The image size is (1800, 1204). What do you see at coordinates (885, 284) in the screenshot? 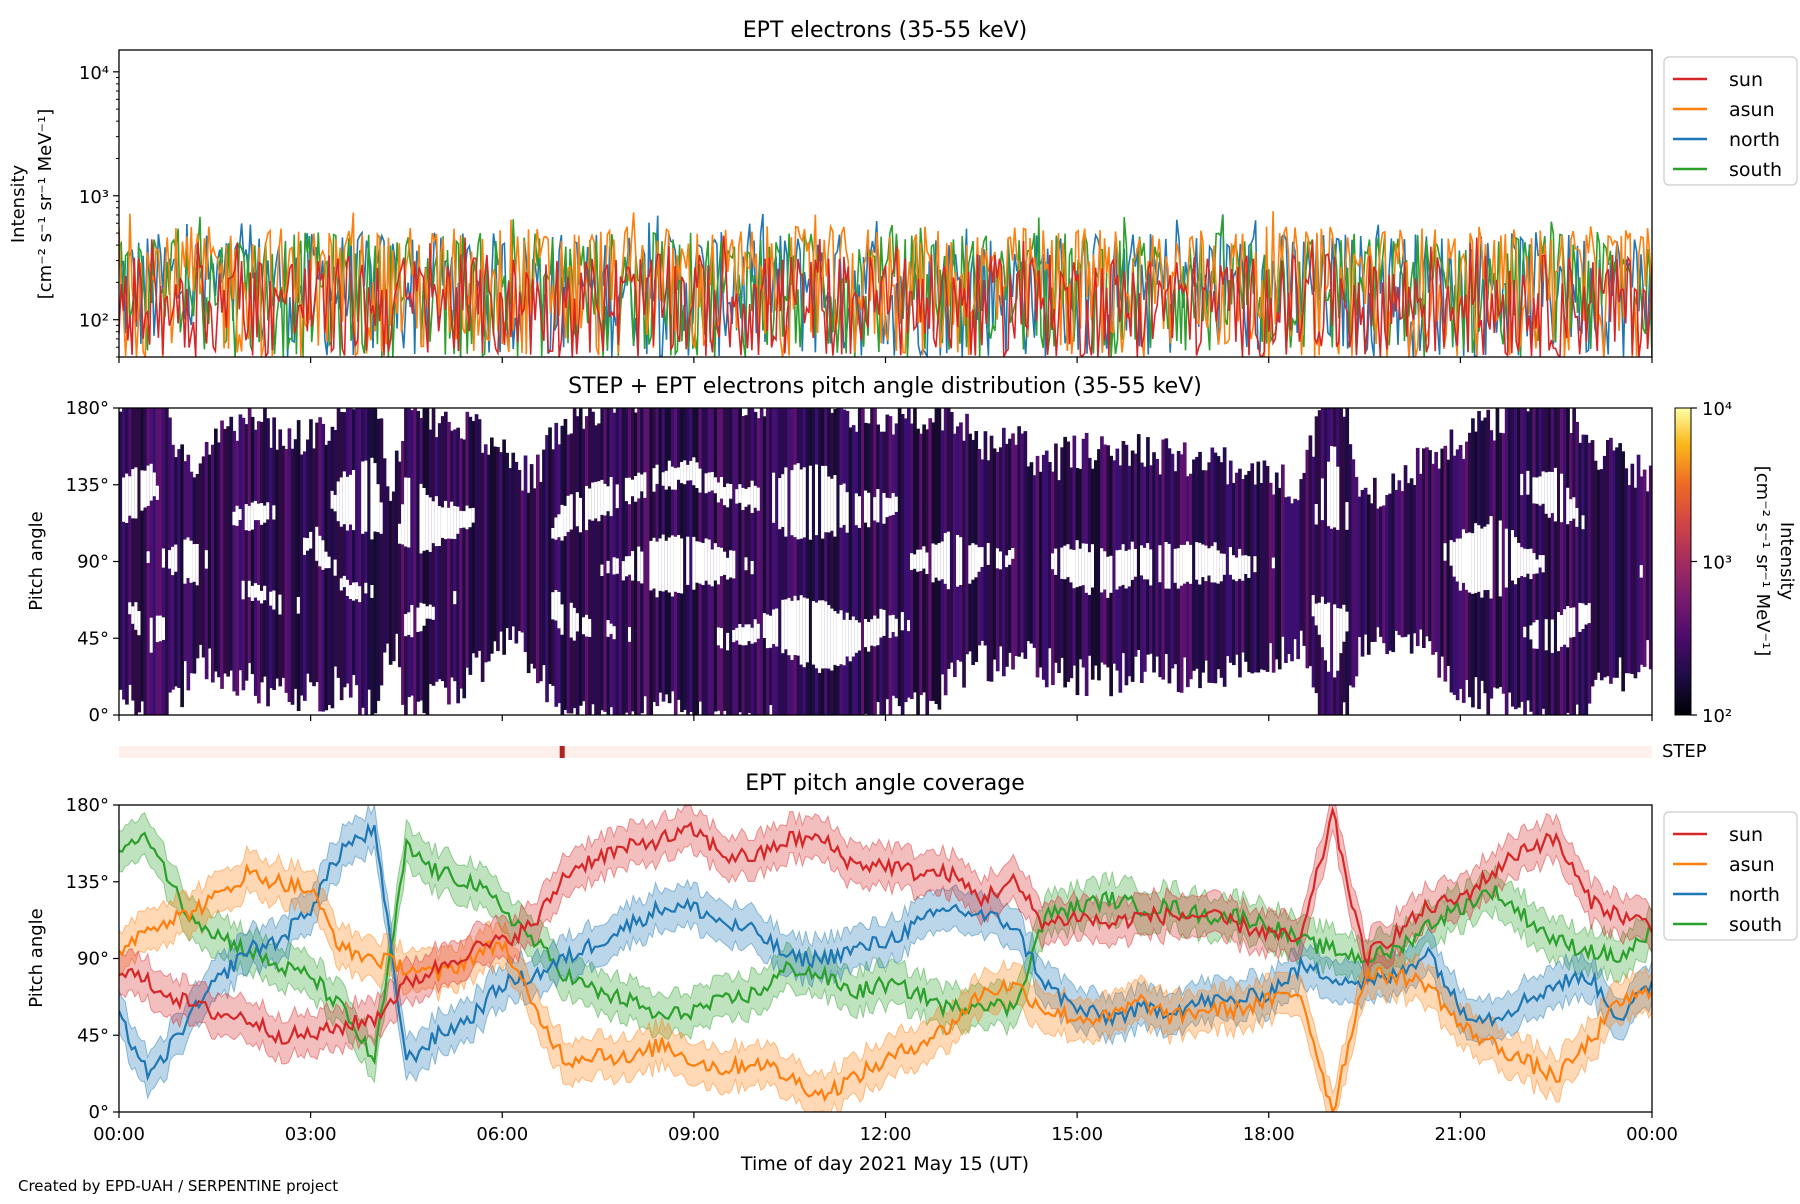
I see `panel1-series-group` at bounding box center [885, 284].